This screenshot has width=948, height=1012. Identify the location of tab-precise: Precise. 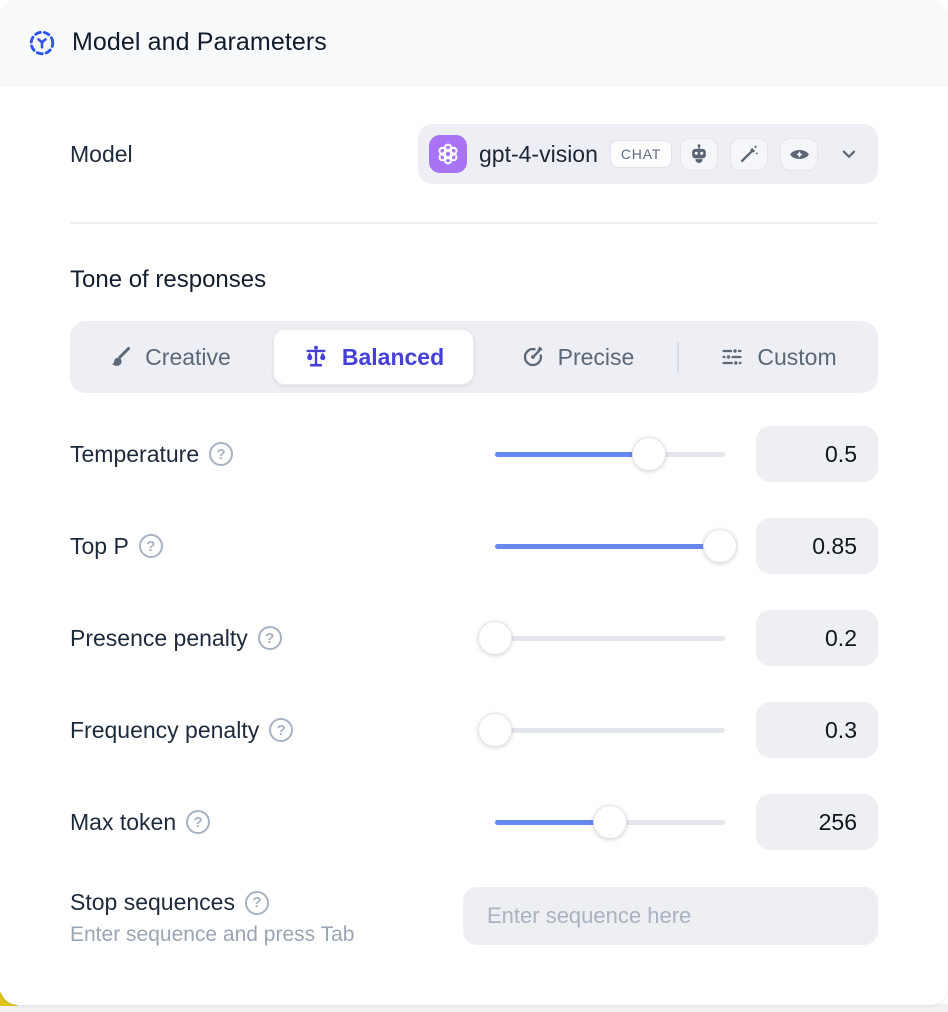
(577, 357).